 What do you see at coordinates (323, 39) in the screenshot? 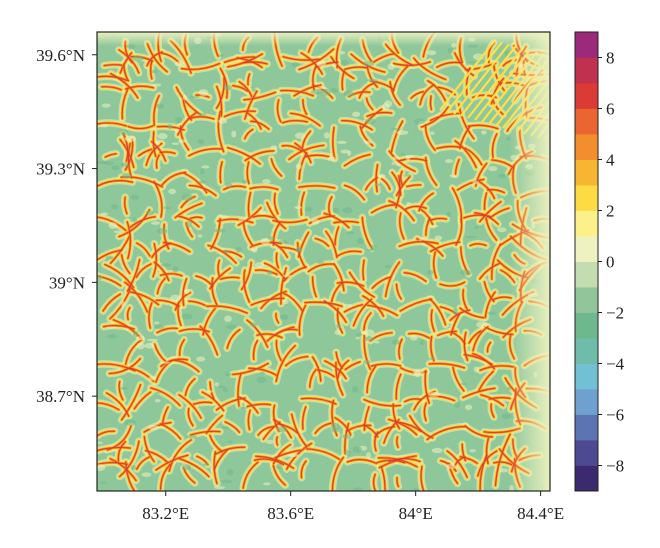
I see `top-edge-band` at bounding box center [323, 39].